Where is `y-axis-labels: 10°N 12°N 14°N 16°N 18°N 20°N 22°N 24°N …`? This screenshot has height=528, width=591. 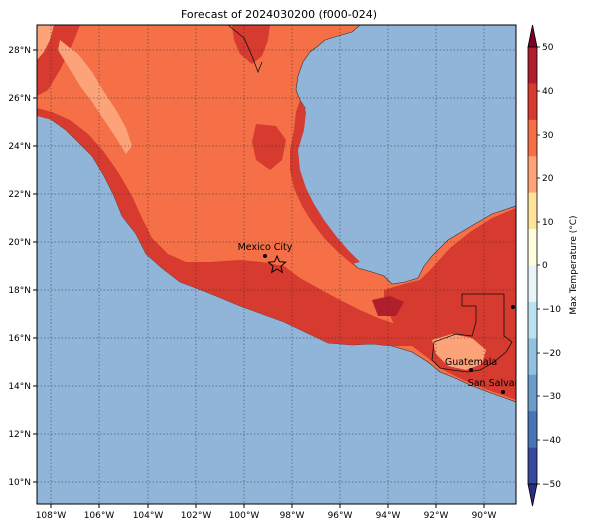
y-axis-labels: 10°N 12°N 14°N 16°N 18°N 20°N 22°N 24°N … is located at coordinates (19, 267).